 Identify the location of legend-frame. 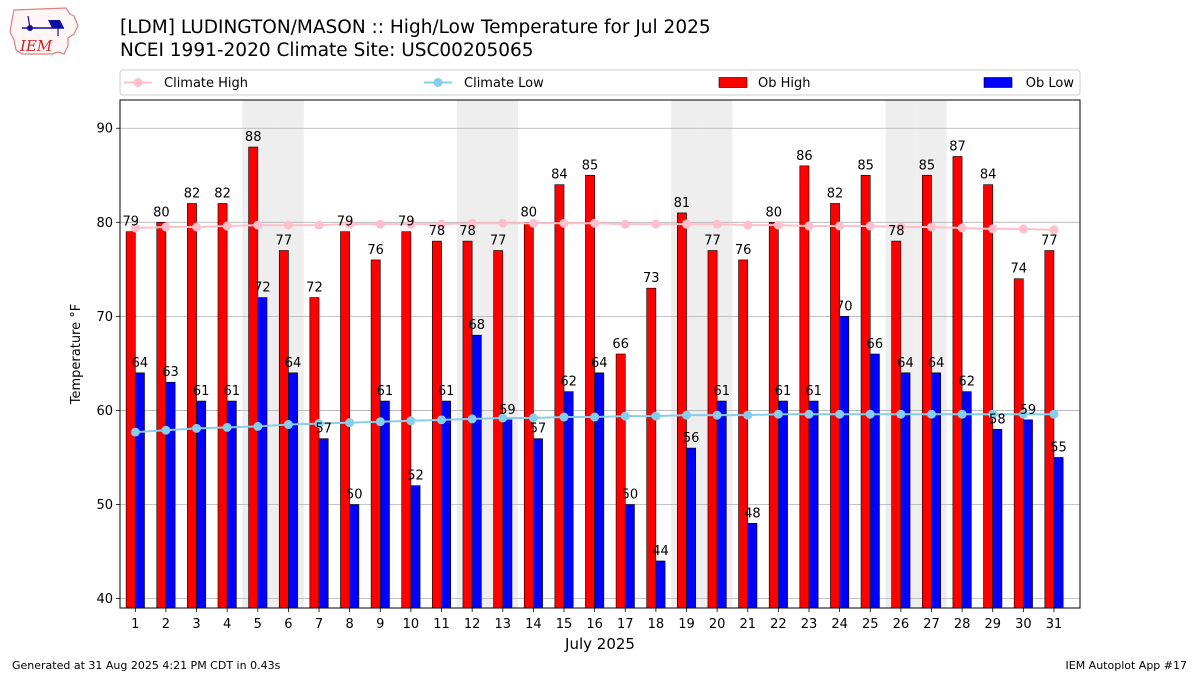
(600, 82).